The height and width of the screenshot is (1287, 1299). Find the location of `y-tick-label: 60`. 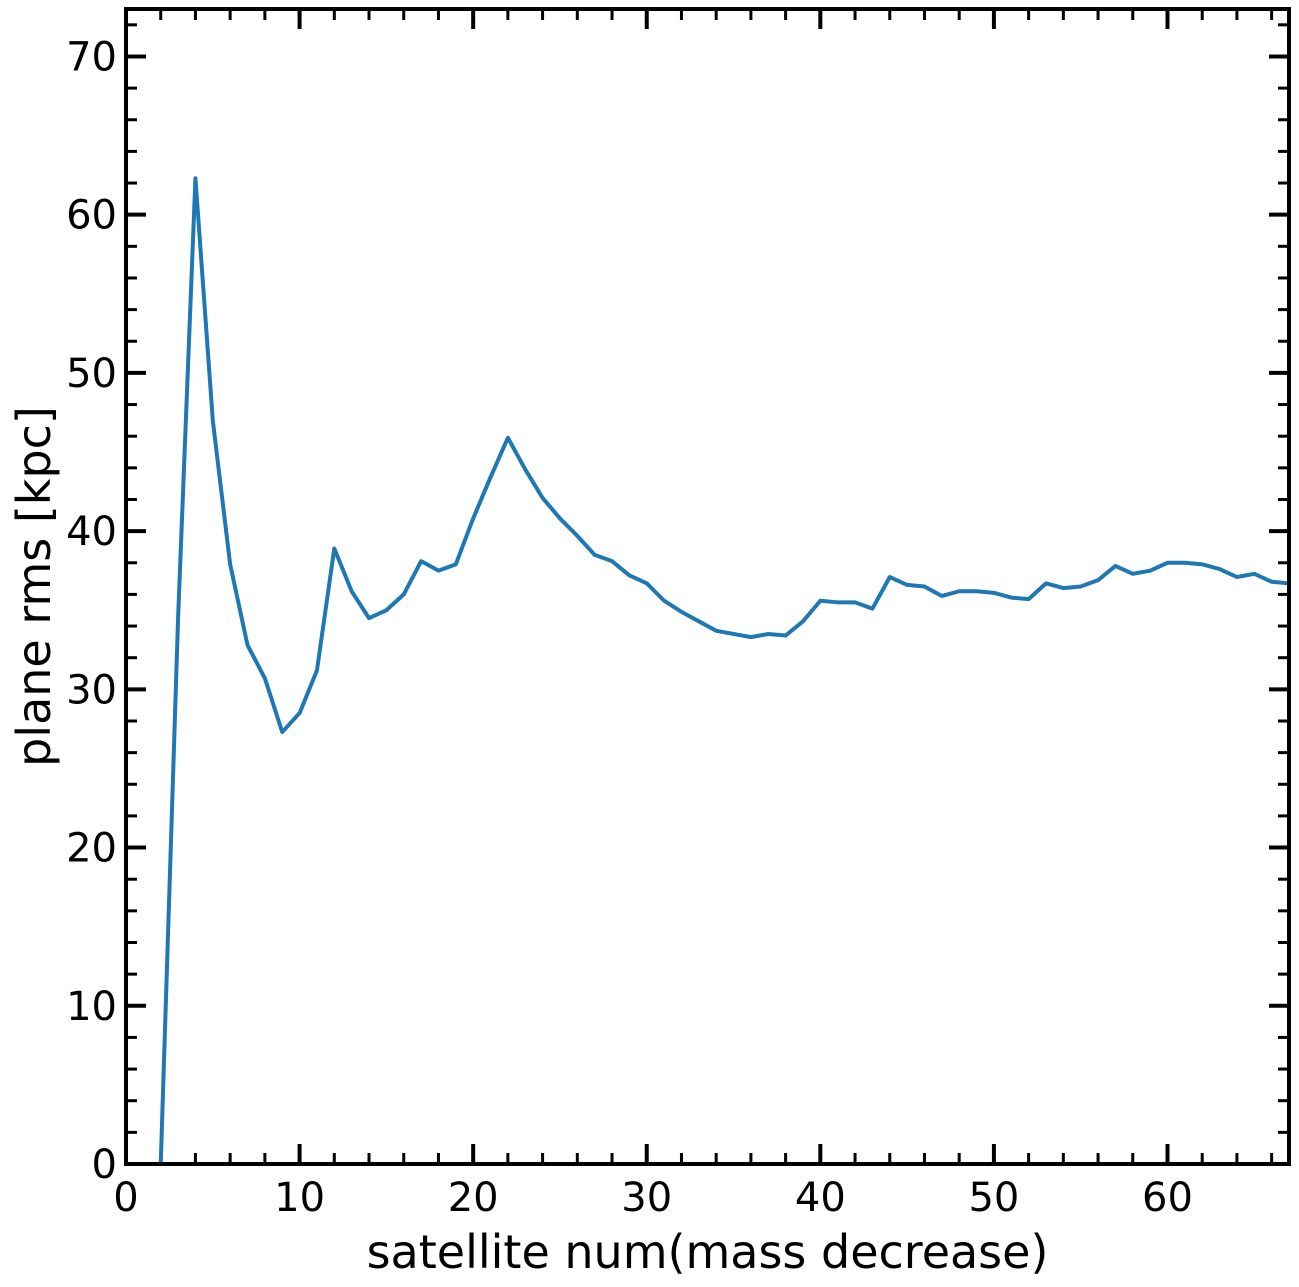

y-tick-label: 60 is located at coordinates (91, 216).